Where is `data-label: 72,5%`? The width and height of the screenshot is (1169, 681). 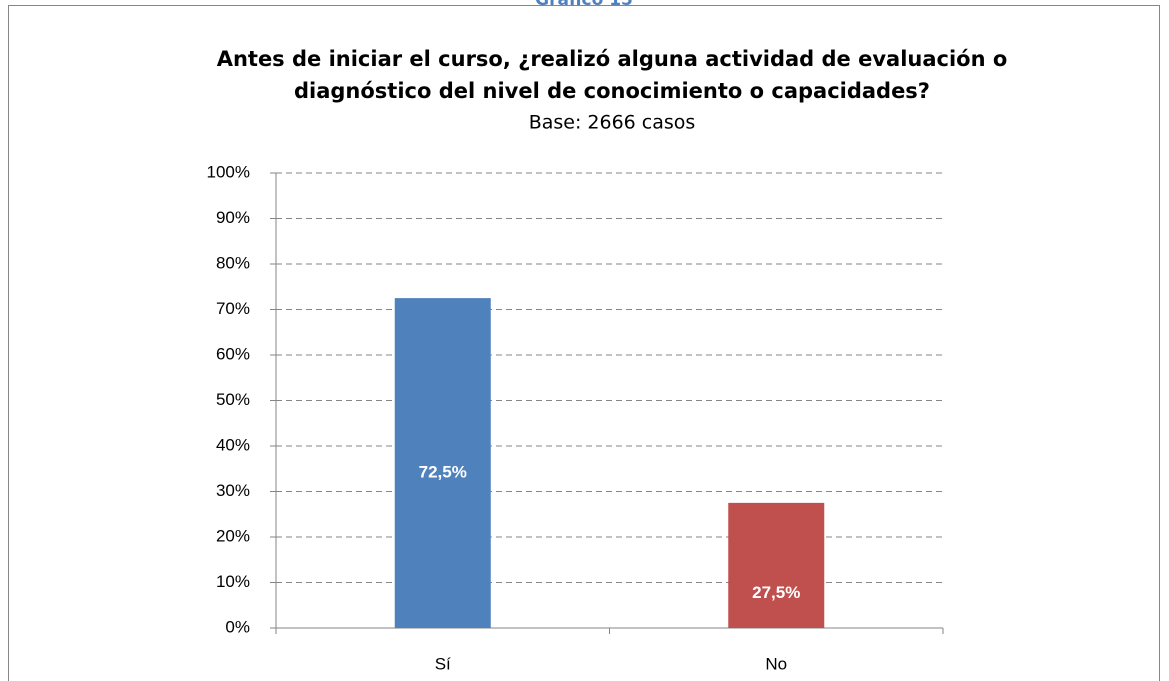
data-label: 72,5% is located at coordinates (443, 472).